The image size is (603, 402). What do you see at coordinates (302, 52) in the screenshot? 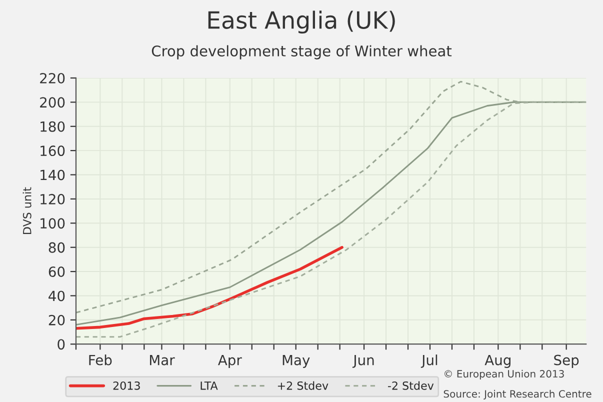
I see `chart-subtitle: Crop development stage of Winter wheat` at bounding box center [302, 52].